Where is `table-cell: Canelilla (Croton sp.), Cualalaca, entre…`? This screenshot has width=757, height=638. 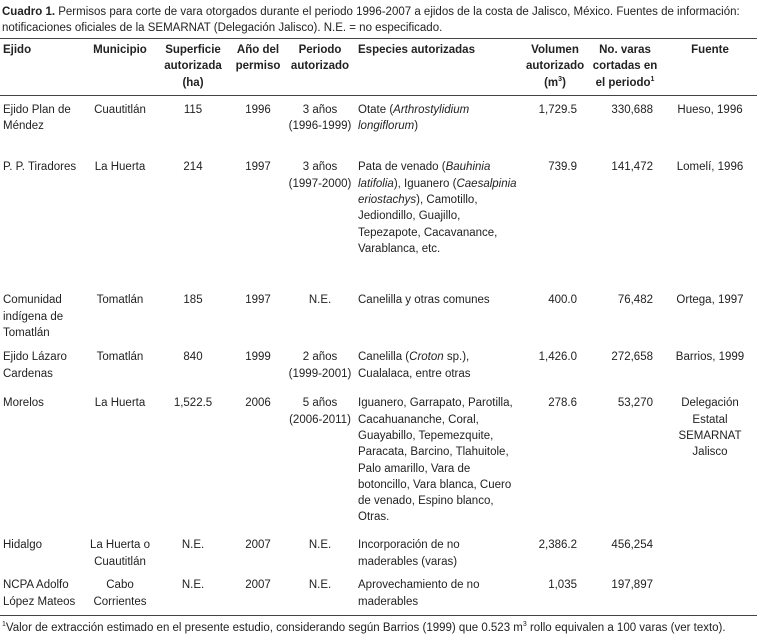
table-cell: Canelilla (Croton sp.), Cualalaca, entre… is located at coordinates (439, 366).